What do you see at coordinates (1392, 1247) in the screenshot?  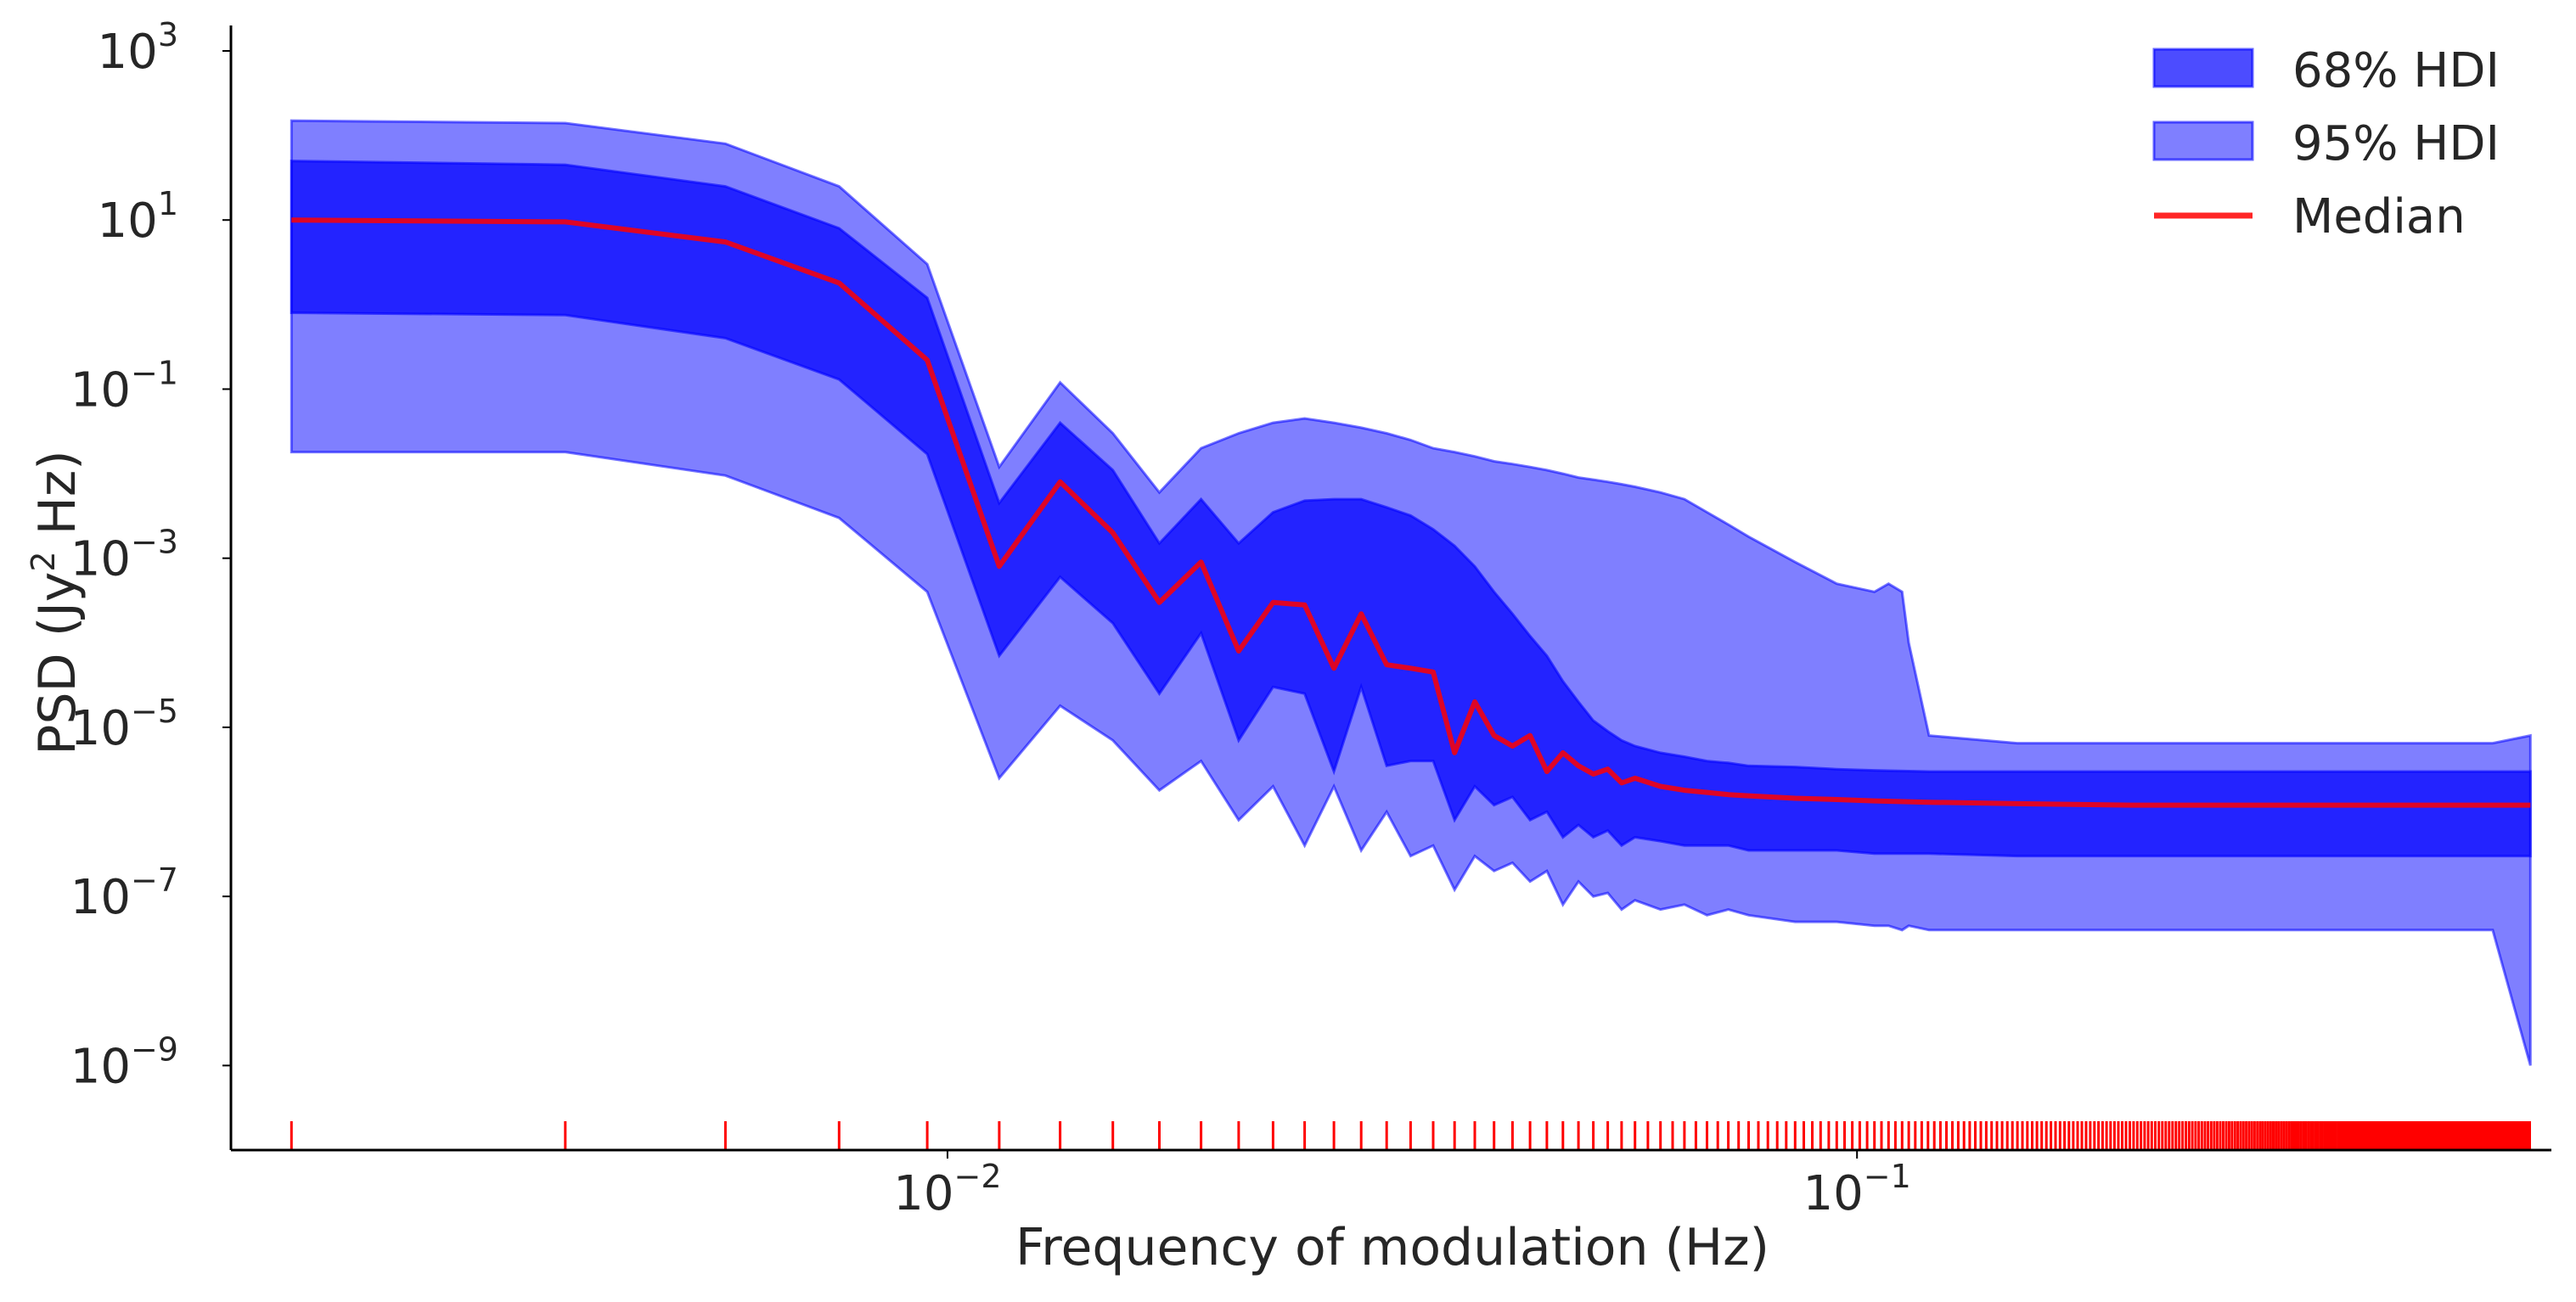 I see `x-axis-label: Frequency of modulation (Hz)` at bounding box center [1392, 1247].